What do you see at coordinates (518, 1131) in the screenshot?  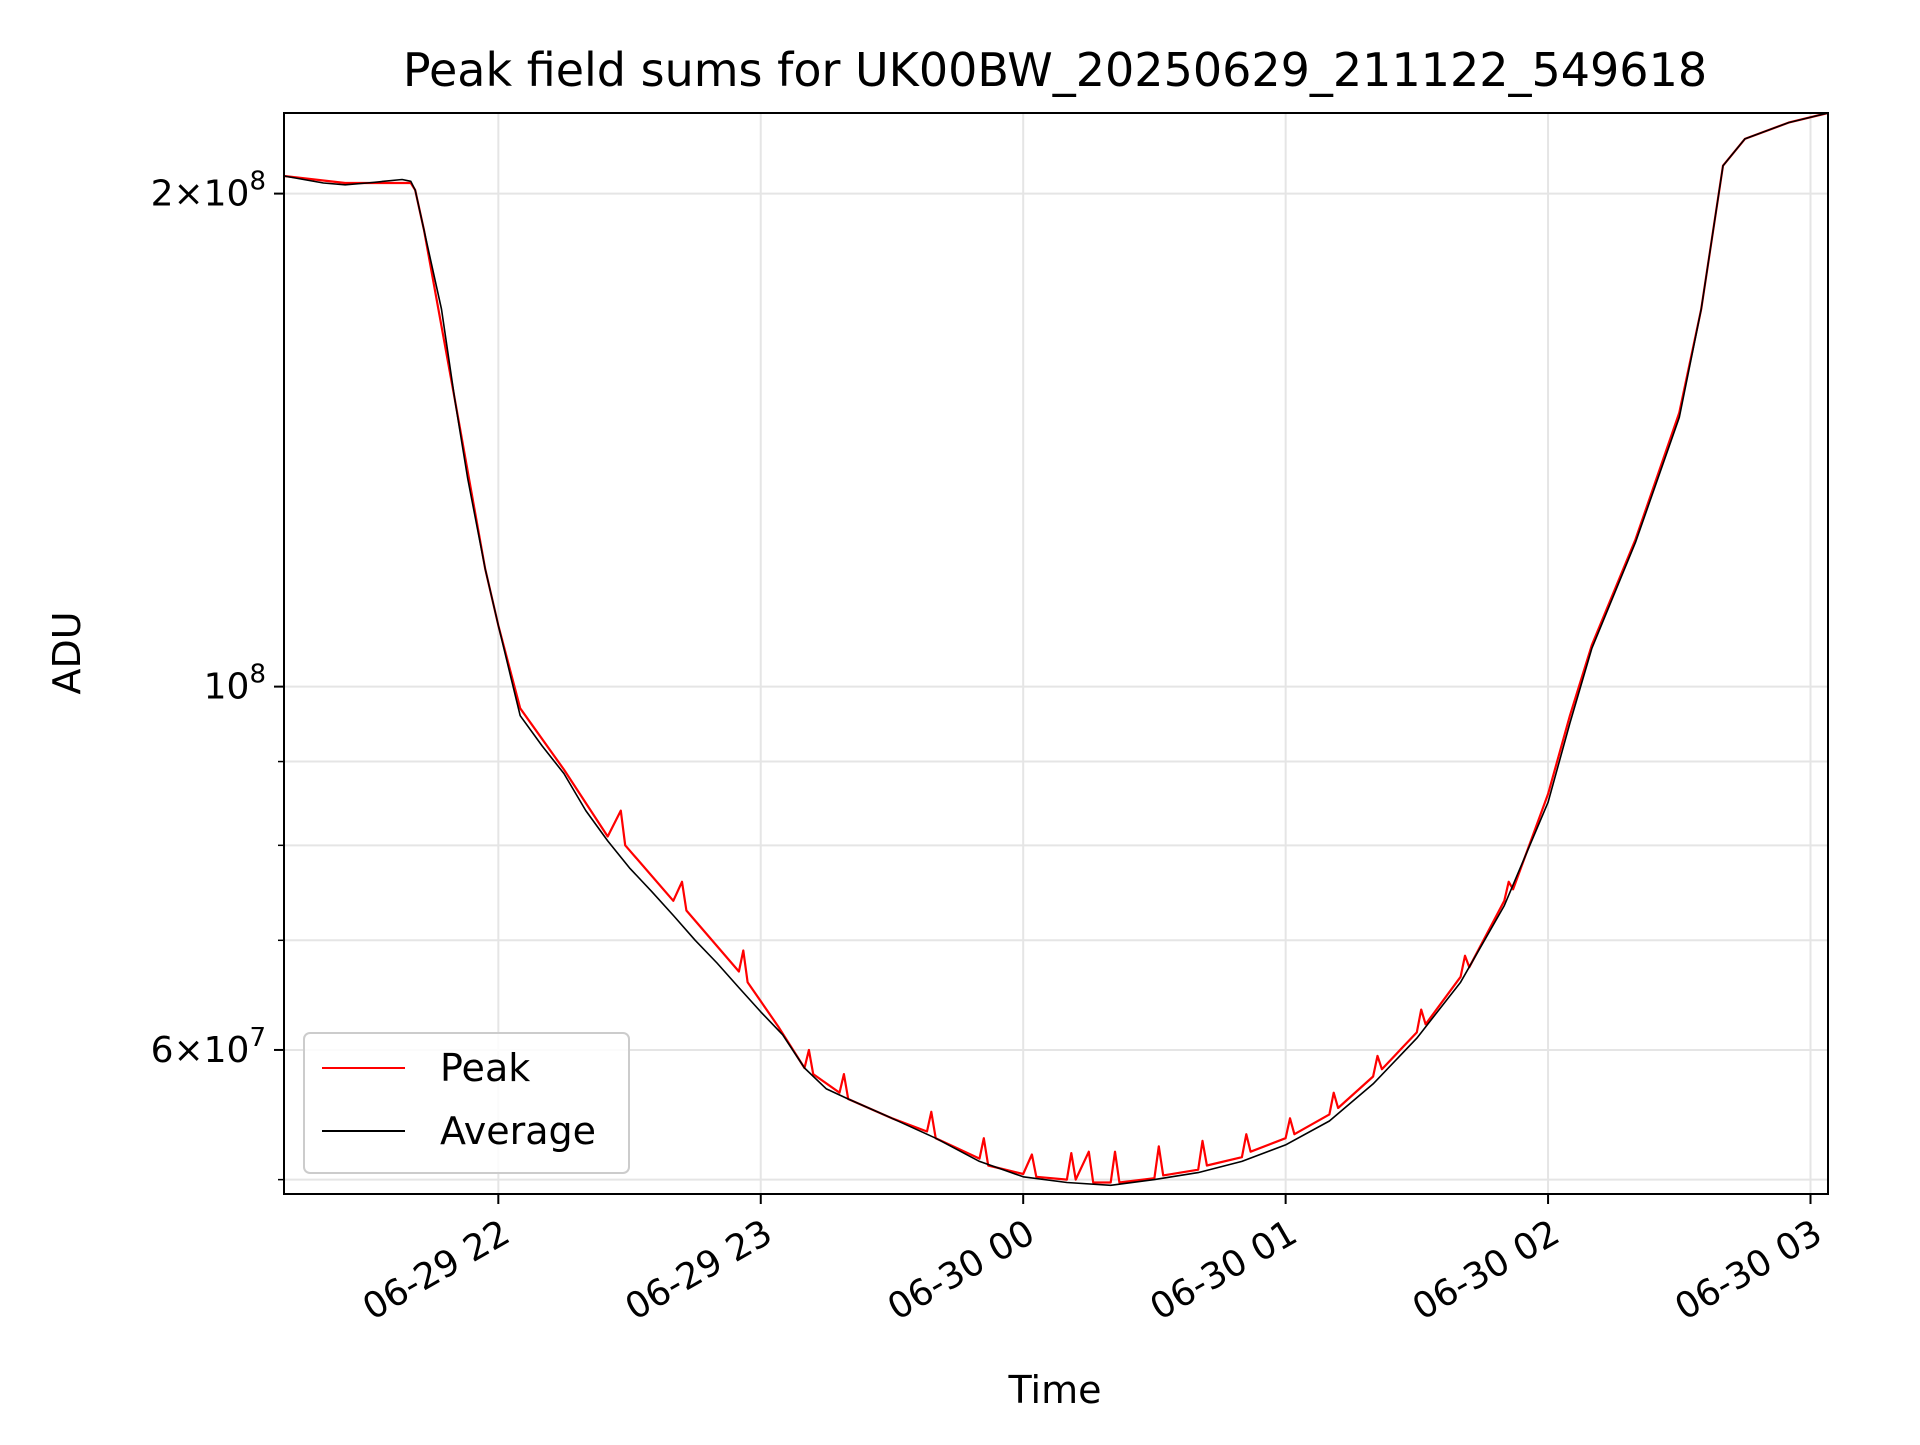 I see `legend-label-average: Average` at bounding box center [518, 1131].